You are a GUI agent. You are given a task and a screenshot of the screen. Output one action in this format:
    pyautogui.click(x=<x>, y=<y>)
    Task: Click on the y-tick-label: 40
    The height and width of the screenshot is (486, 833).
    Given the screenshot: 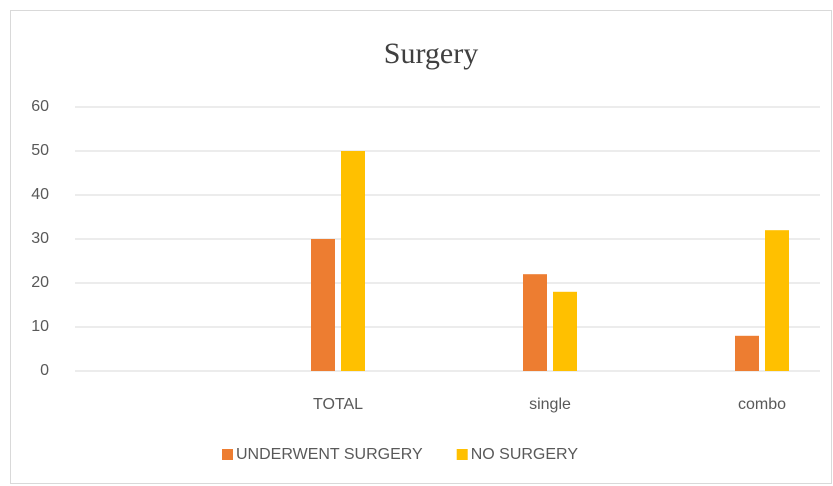 What is the action you would take?
    pyautogui.click(x=40, y=194)
    